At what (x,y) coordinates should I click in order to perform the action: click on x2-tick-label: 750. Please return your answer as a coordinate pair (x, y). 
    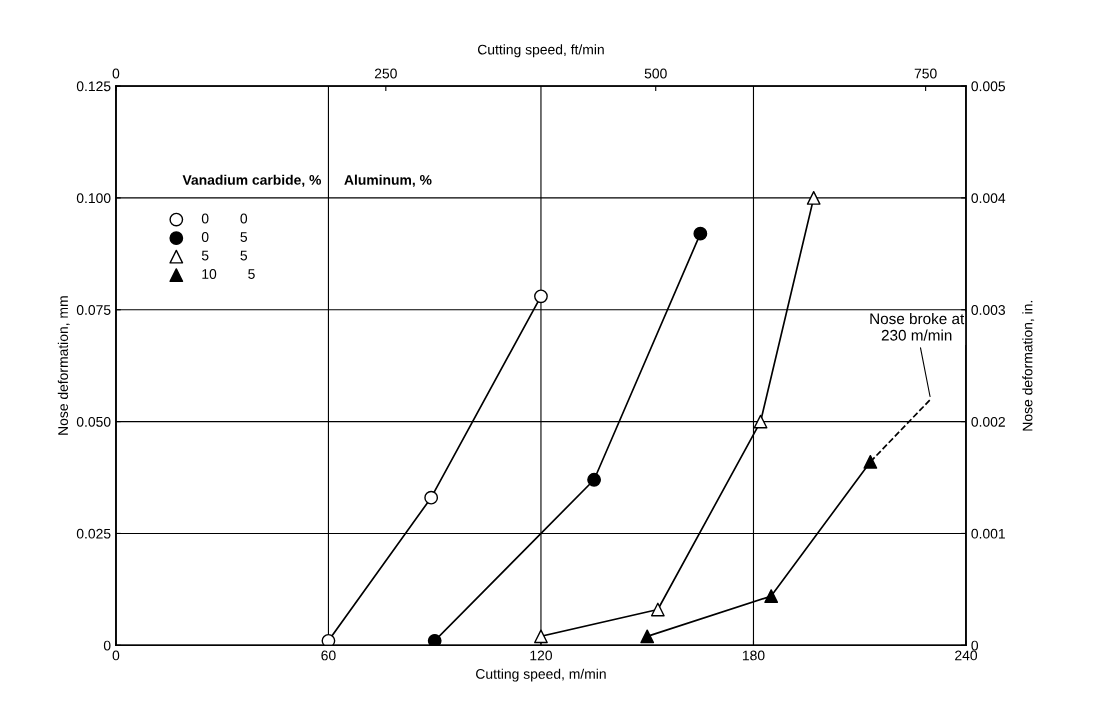
    Looking at the image, I should click on (925, 73).